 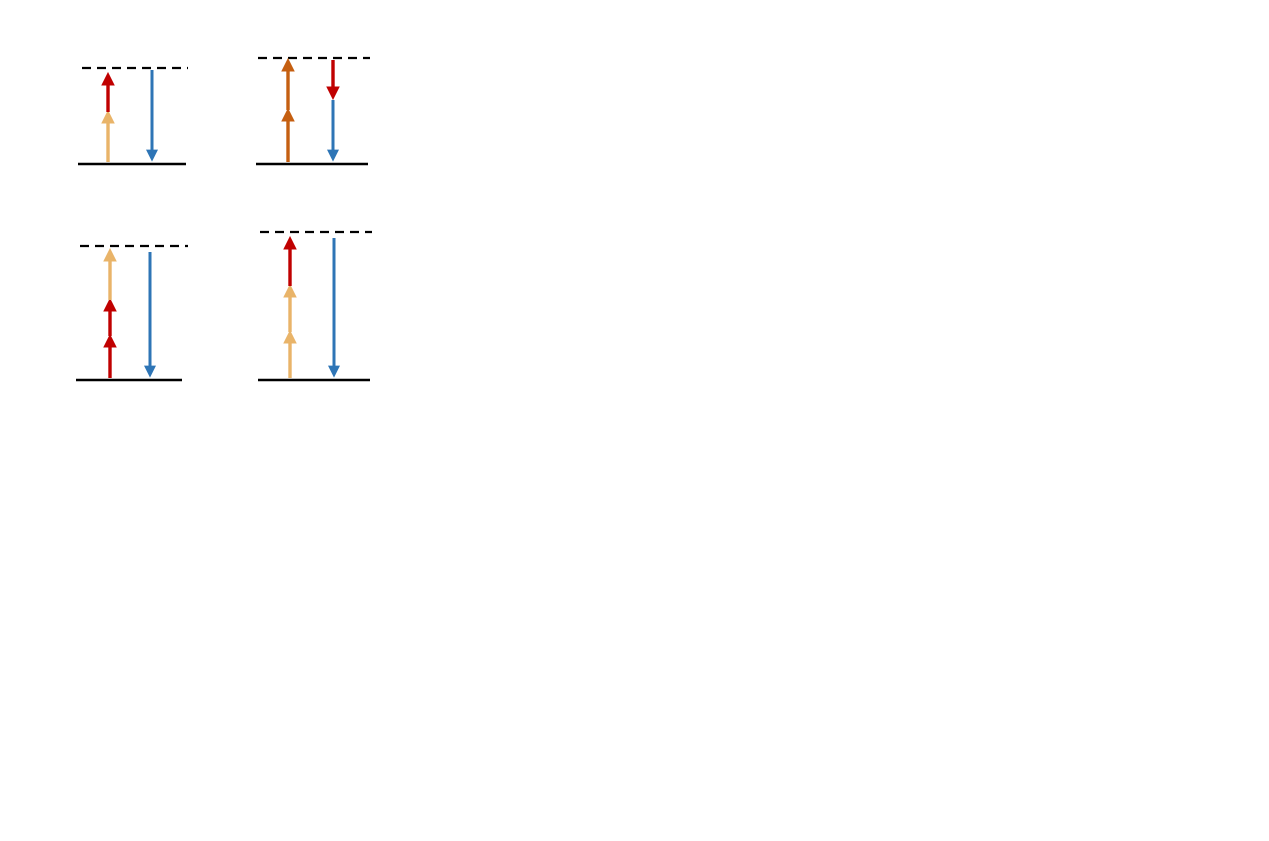 What do you see at coordinates (132, 313) in the screenshot?
I see `diagram-sfm1` at bounding box center [132, 313].